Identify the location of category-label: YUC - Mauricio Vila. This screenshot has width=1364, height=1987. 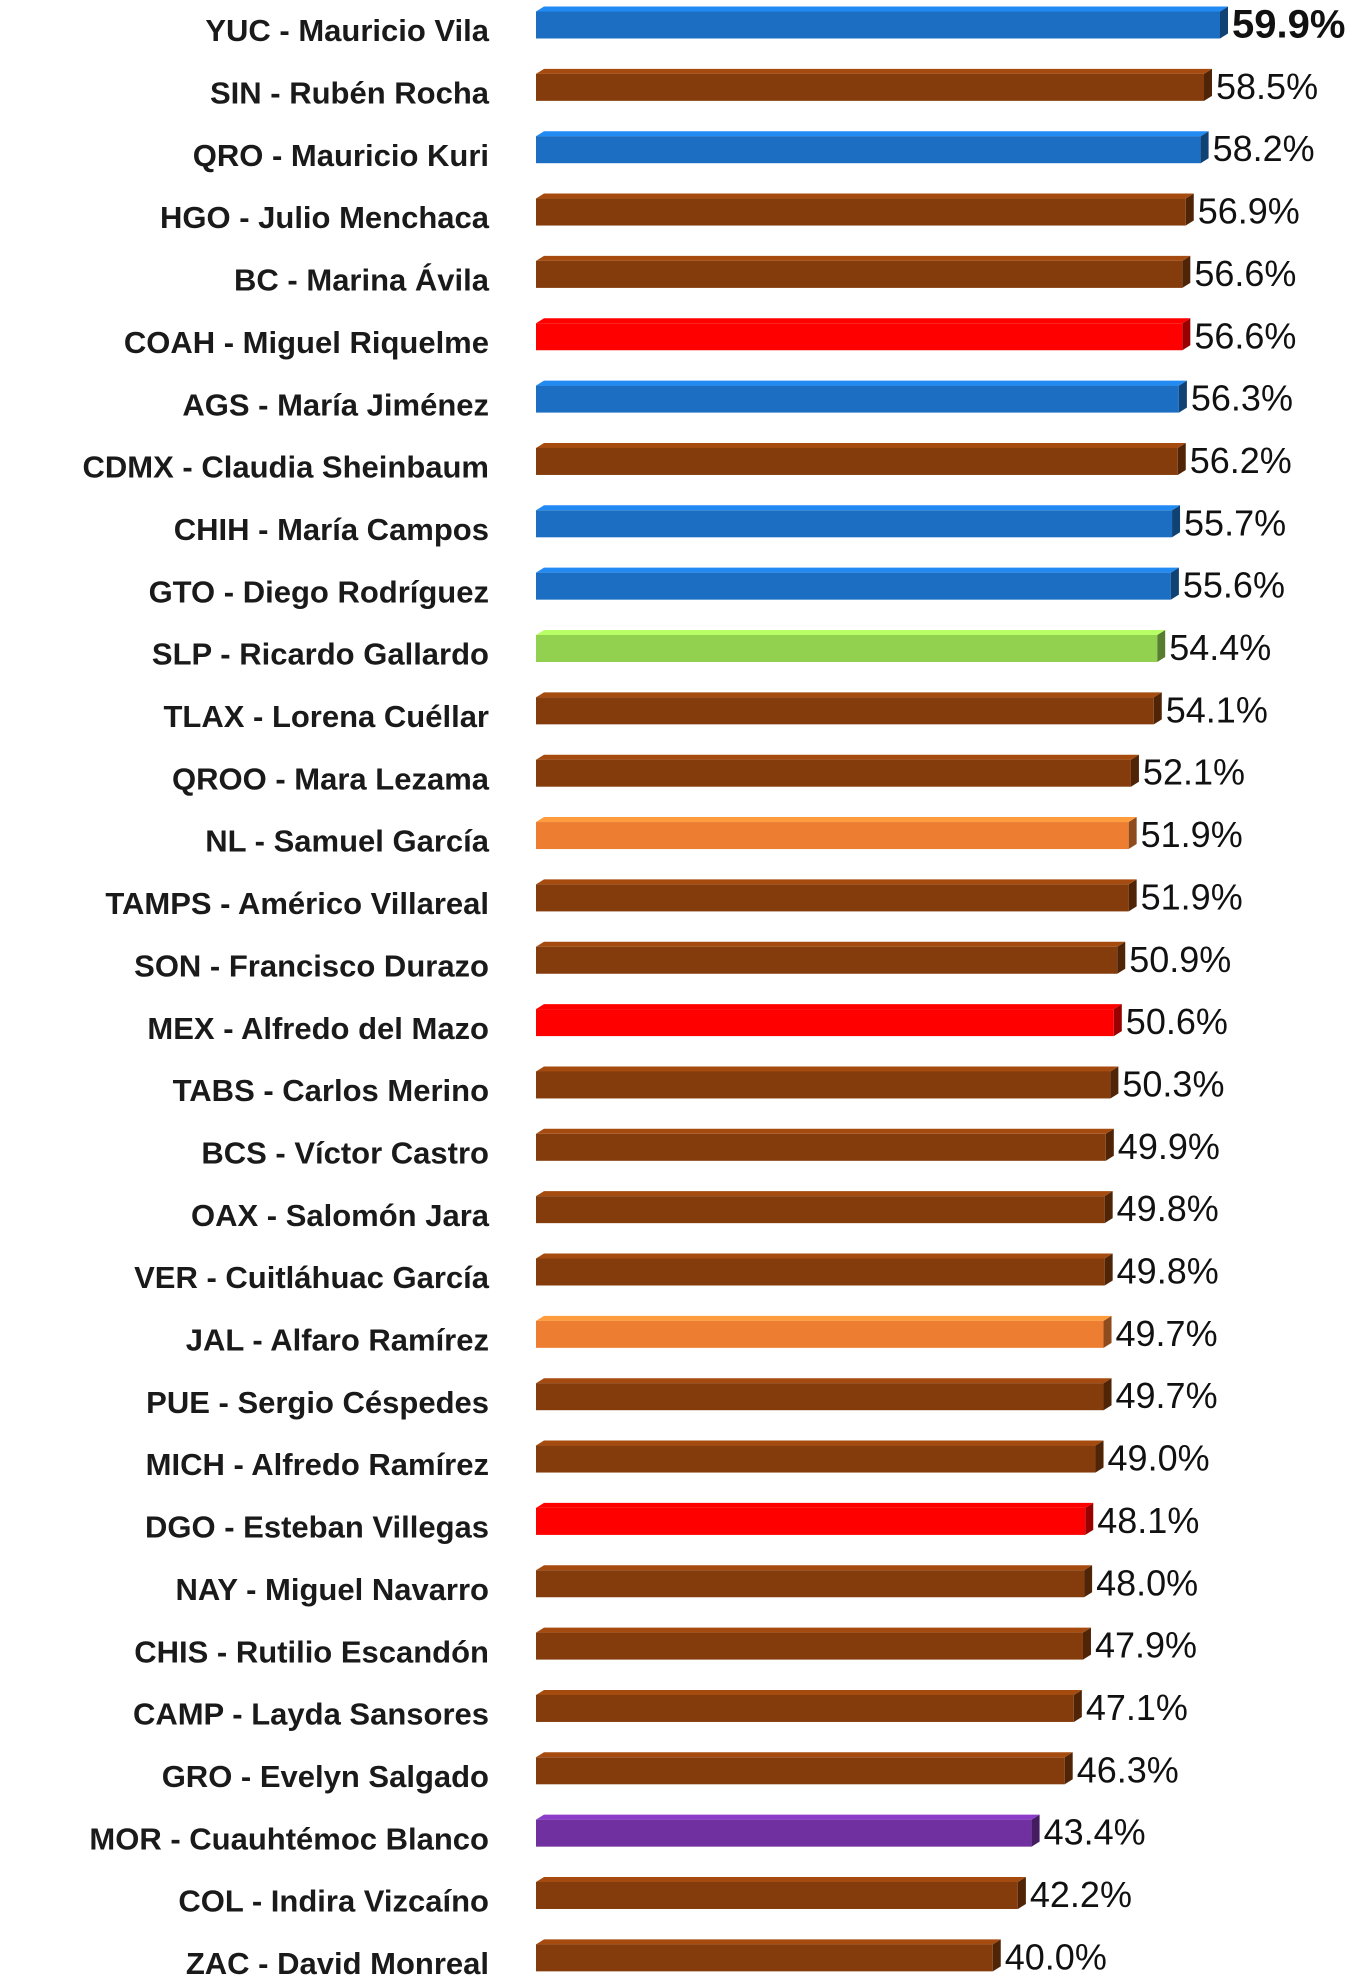
(347, 30).